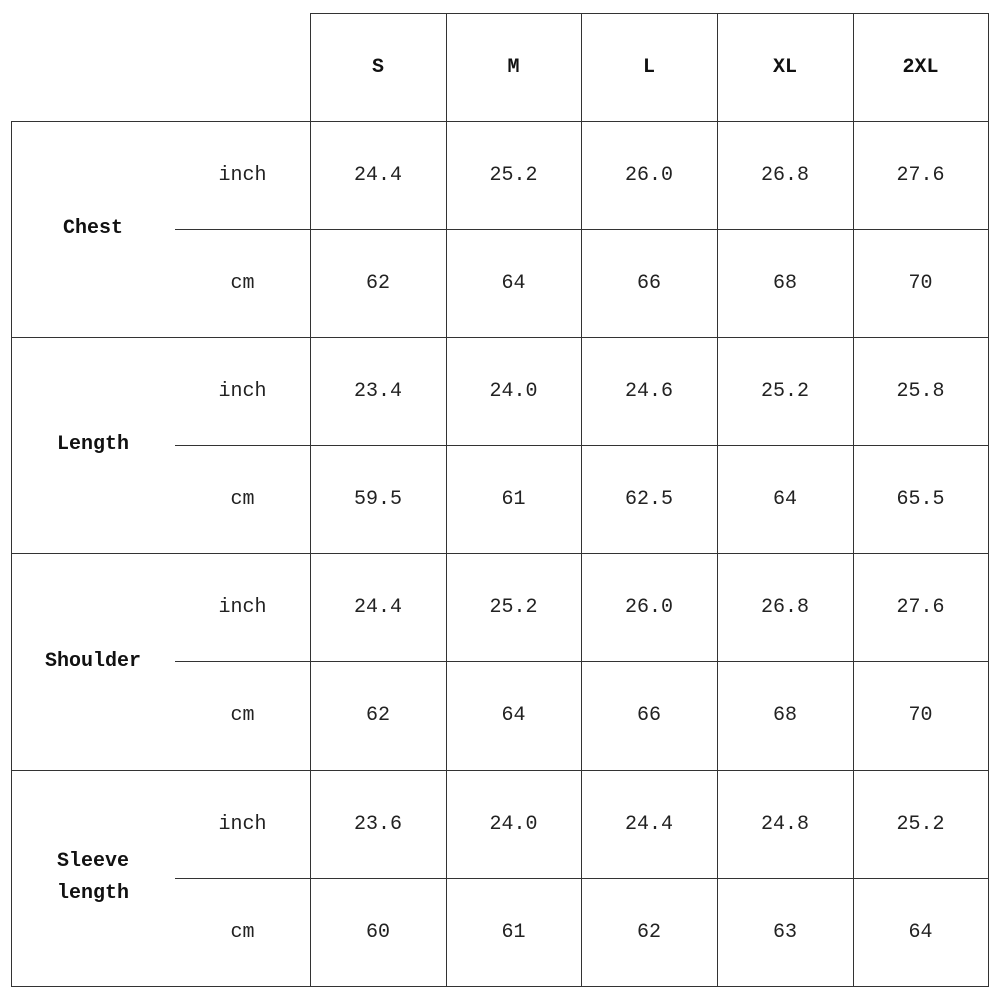 This screenshot has height=1000, width=1000. Describe the element at coordinates (649, 14) in the screenshot. I see `top-border` at that location.